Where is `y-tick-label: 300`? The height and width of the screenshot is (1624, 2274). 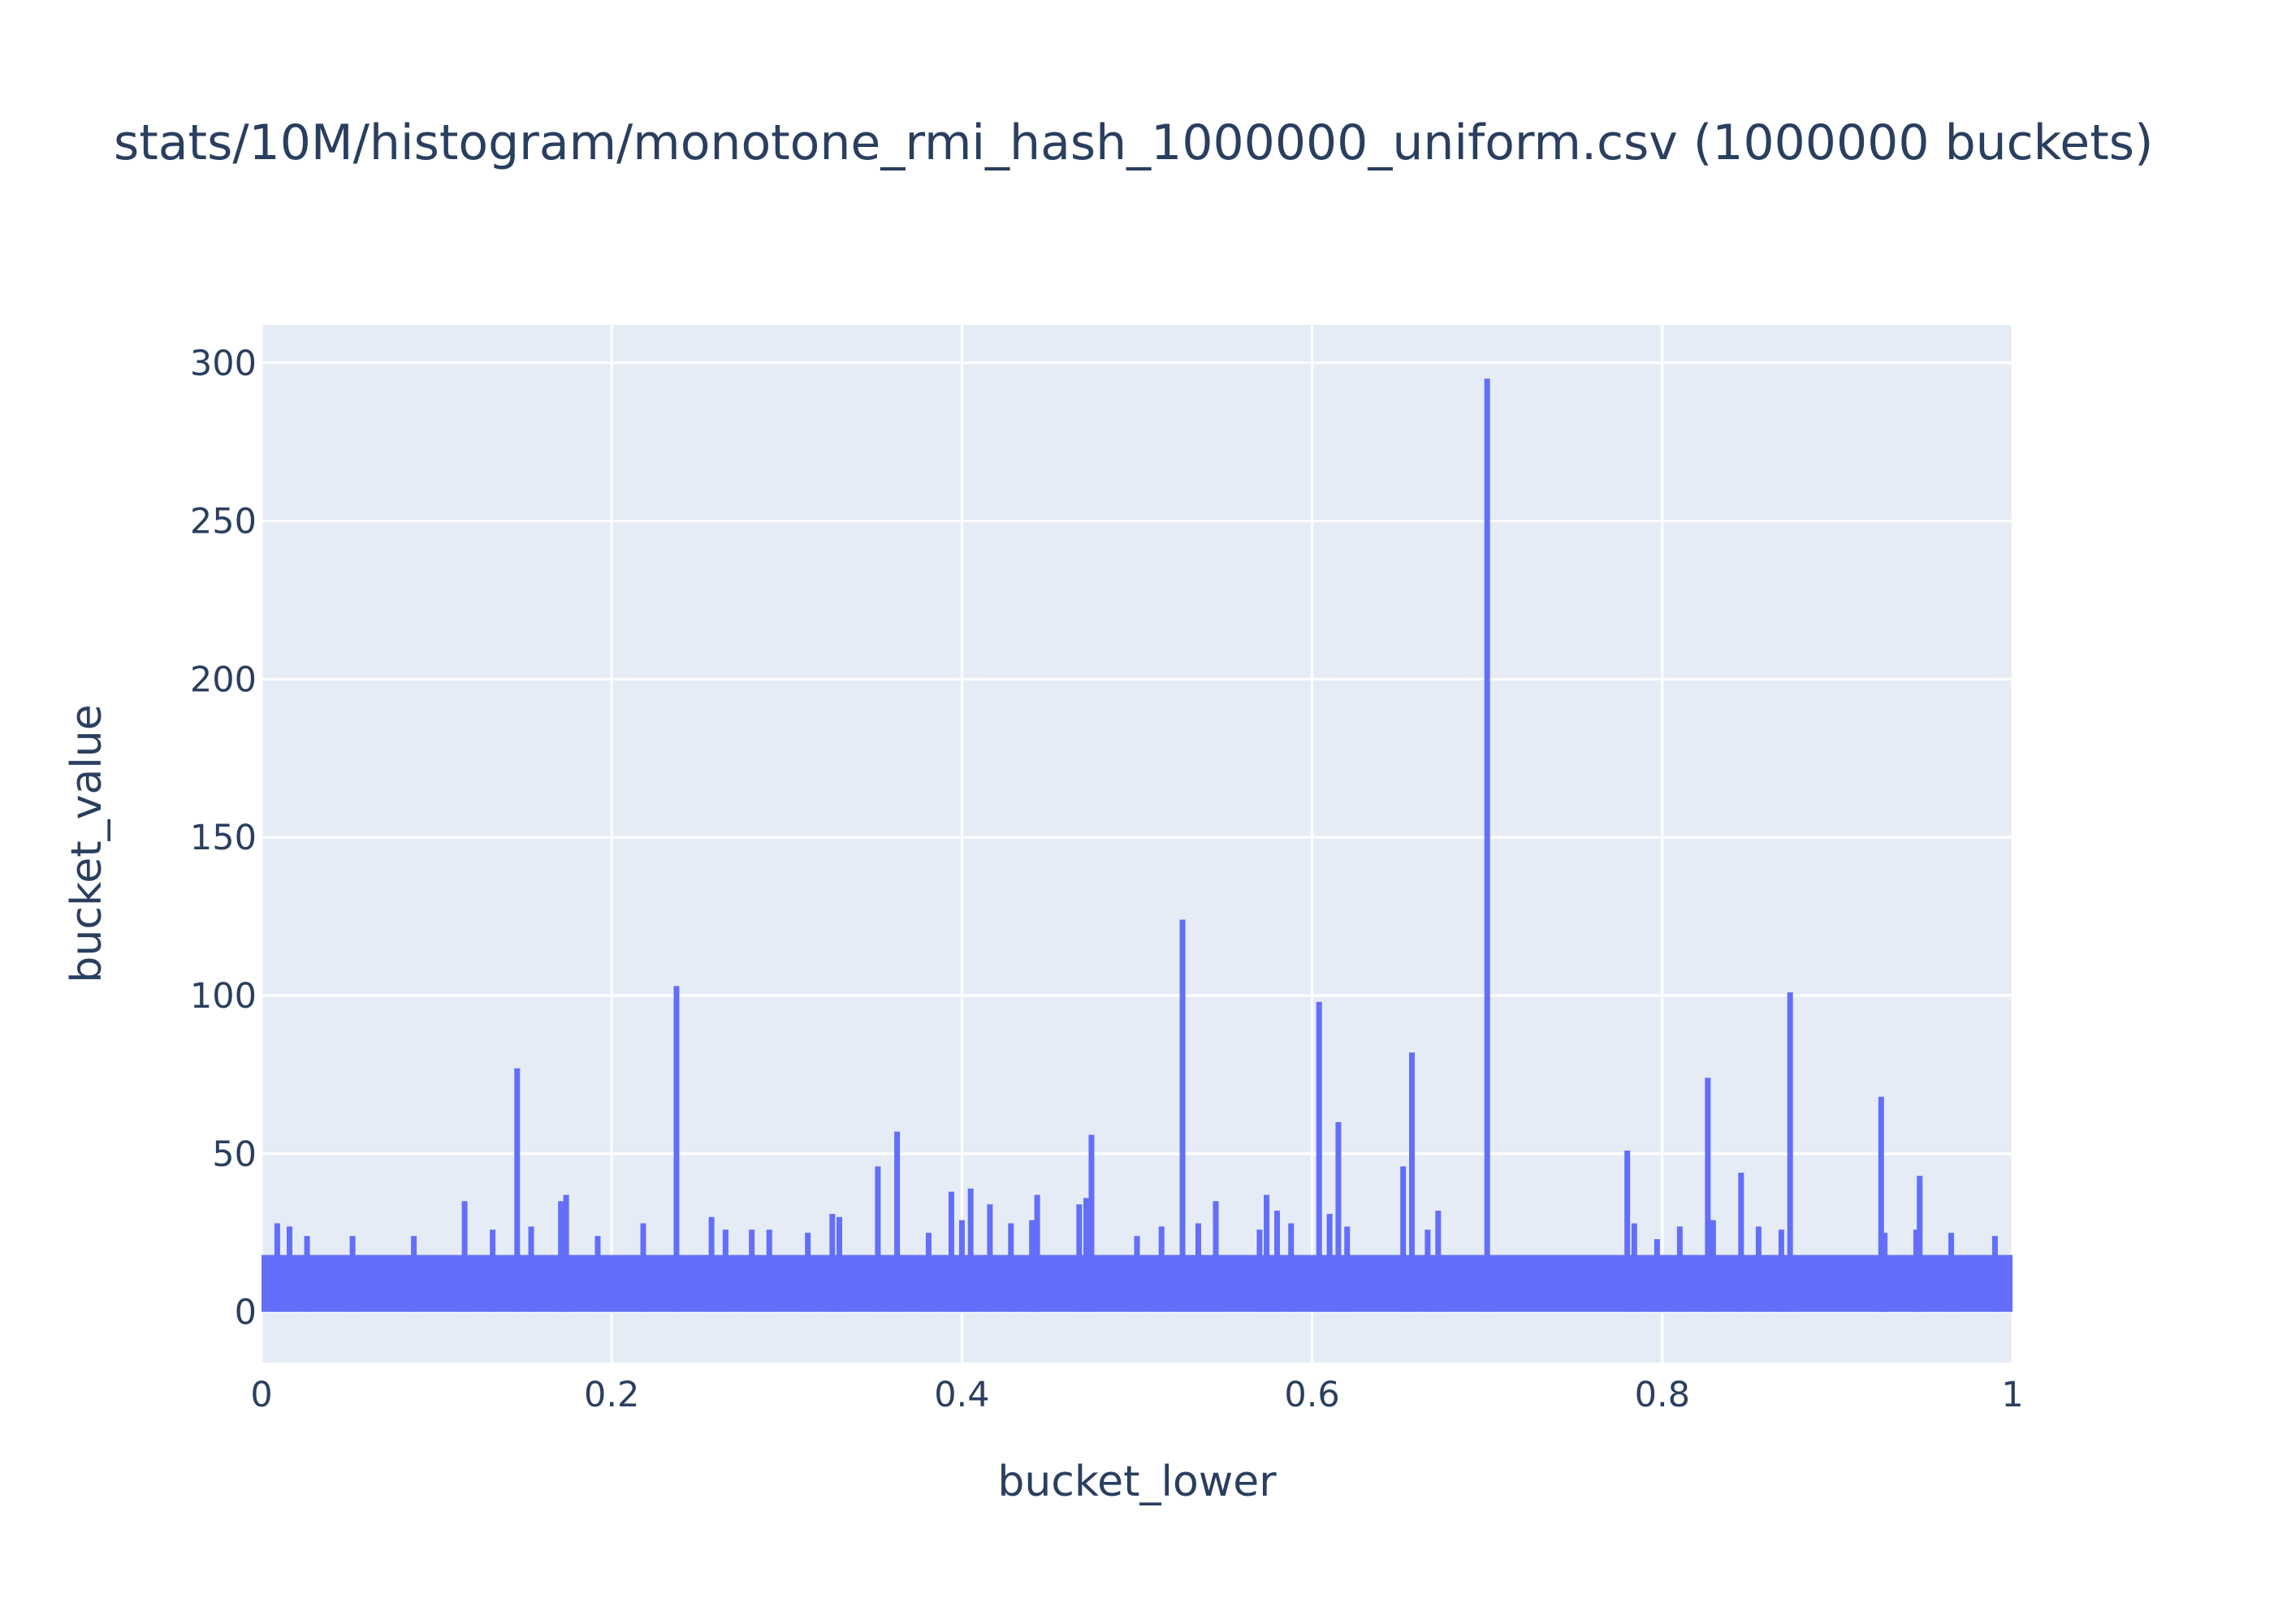
y-tick-label: 300 is located at coordinates (224, 364).